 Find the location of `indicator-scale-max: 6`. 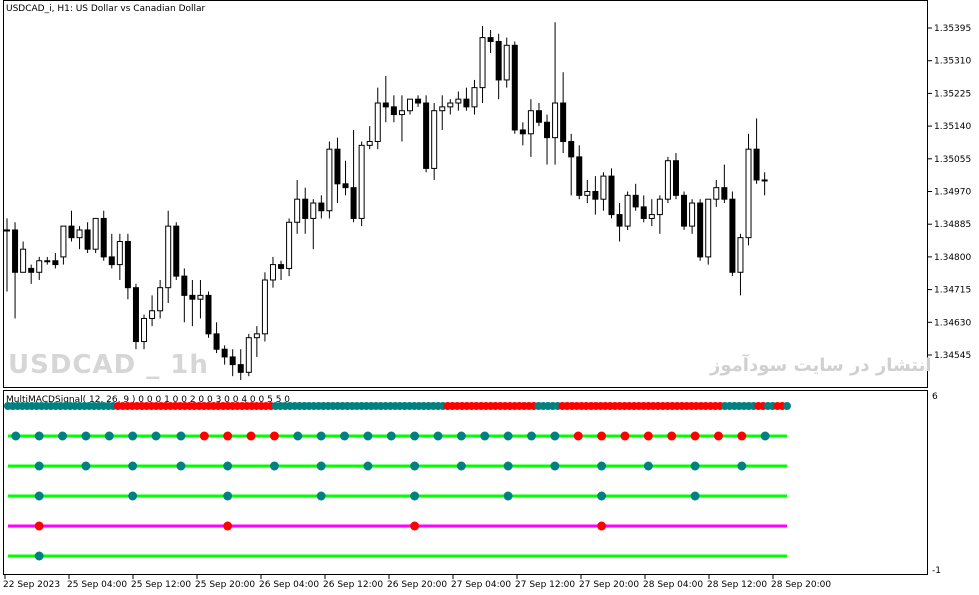

indicator-scale-max: 6 is located at coordinates (935, 397).